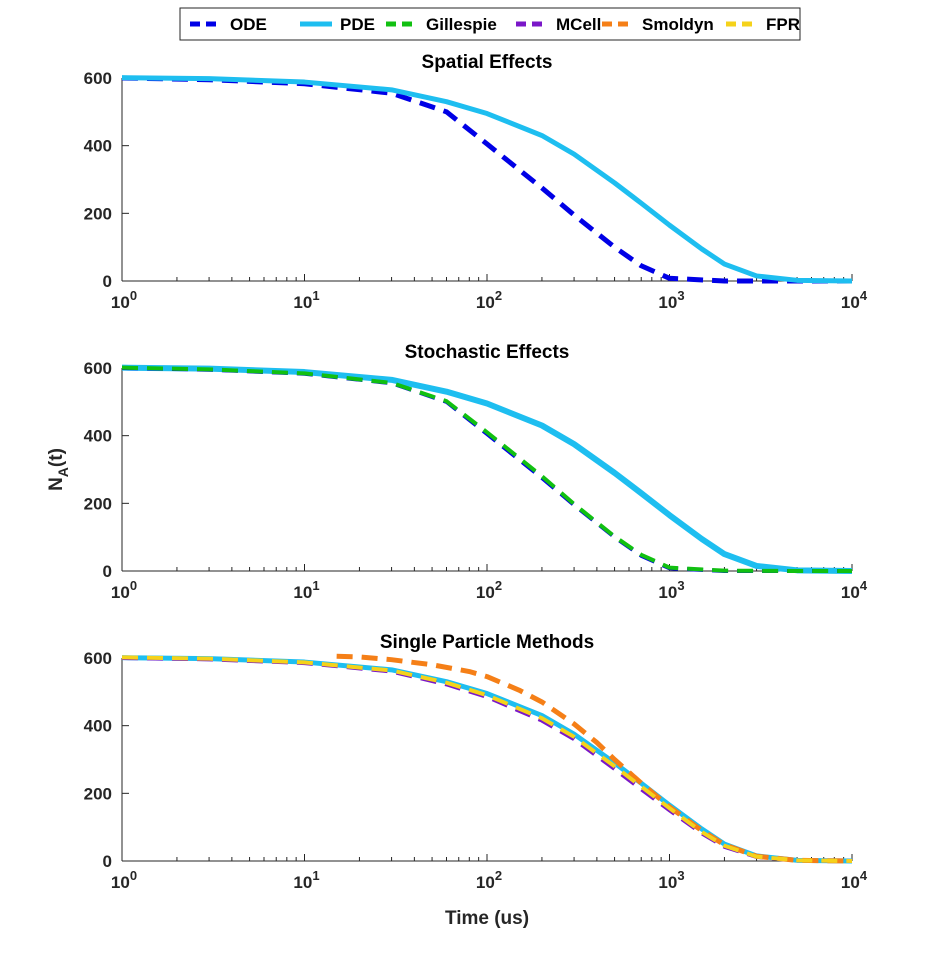  Describe the element at coordinates (487, 918) in the screenshot. I see `x-axis-label: Time (us)` at that location.